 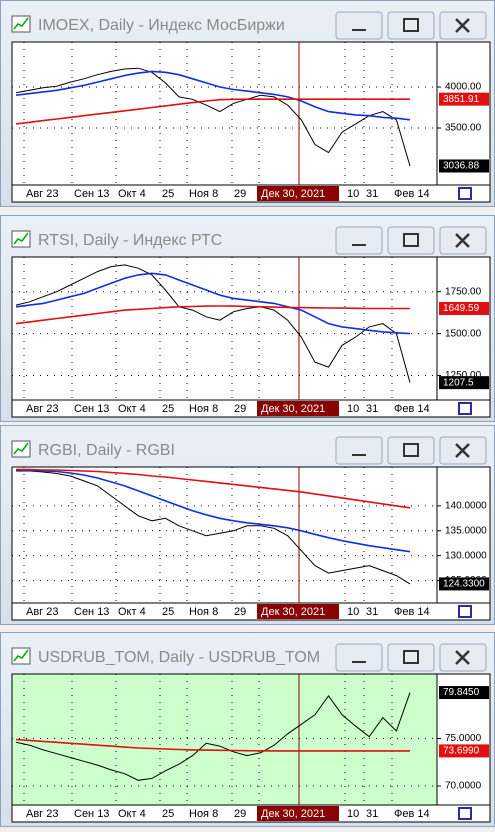 I want to click on price-label: 1207.5, so click(x=458, y=382).